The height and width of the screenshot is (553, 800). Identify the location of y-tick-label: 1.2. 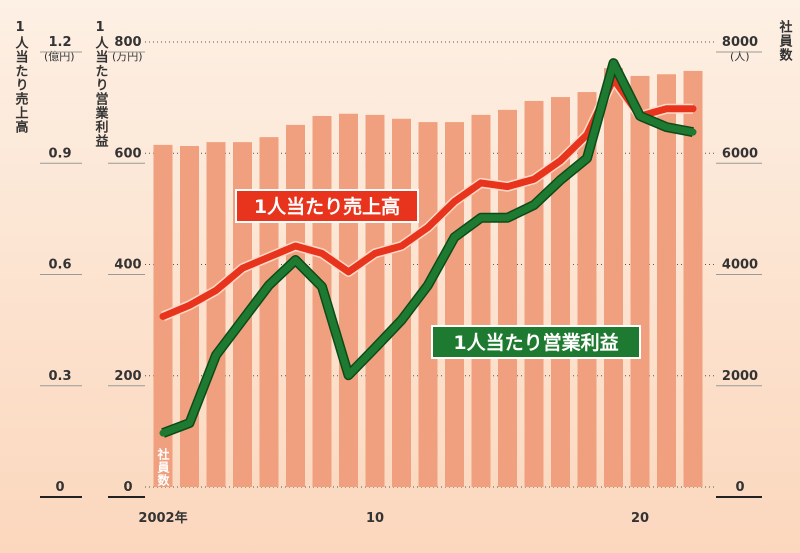
(59, 42).